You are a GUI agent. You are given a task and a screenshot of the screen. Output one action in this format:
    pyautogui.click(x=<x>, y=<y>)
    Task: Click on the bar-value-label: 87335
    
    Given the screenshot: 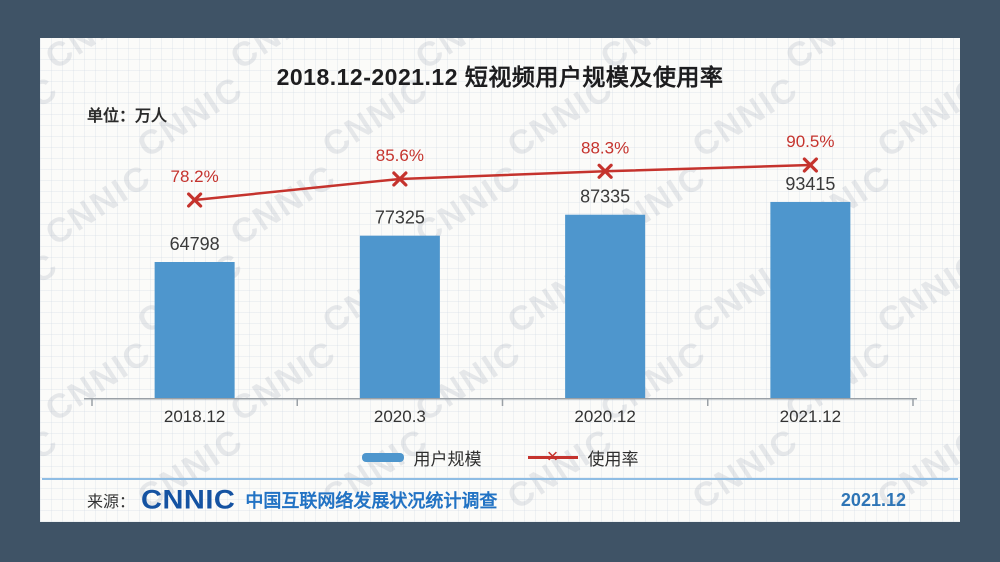 What is the action you would take?
    pyautogui.click(x=605, y=197)
    